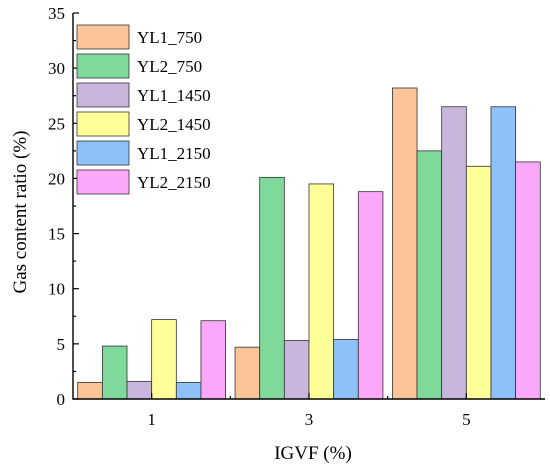 Image resolution: width=550 pixels, height=470 pixels. Describe the element at coordinates (174, 124) in the screenshot. I see `legend-label-YL2_1450: YL2_1450` at that location.